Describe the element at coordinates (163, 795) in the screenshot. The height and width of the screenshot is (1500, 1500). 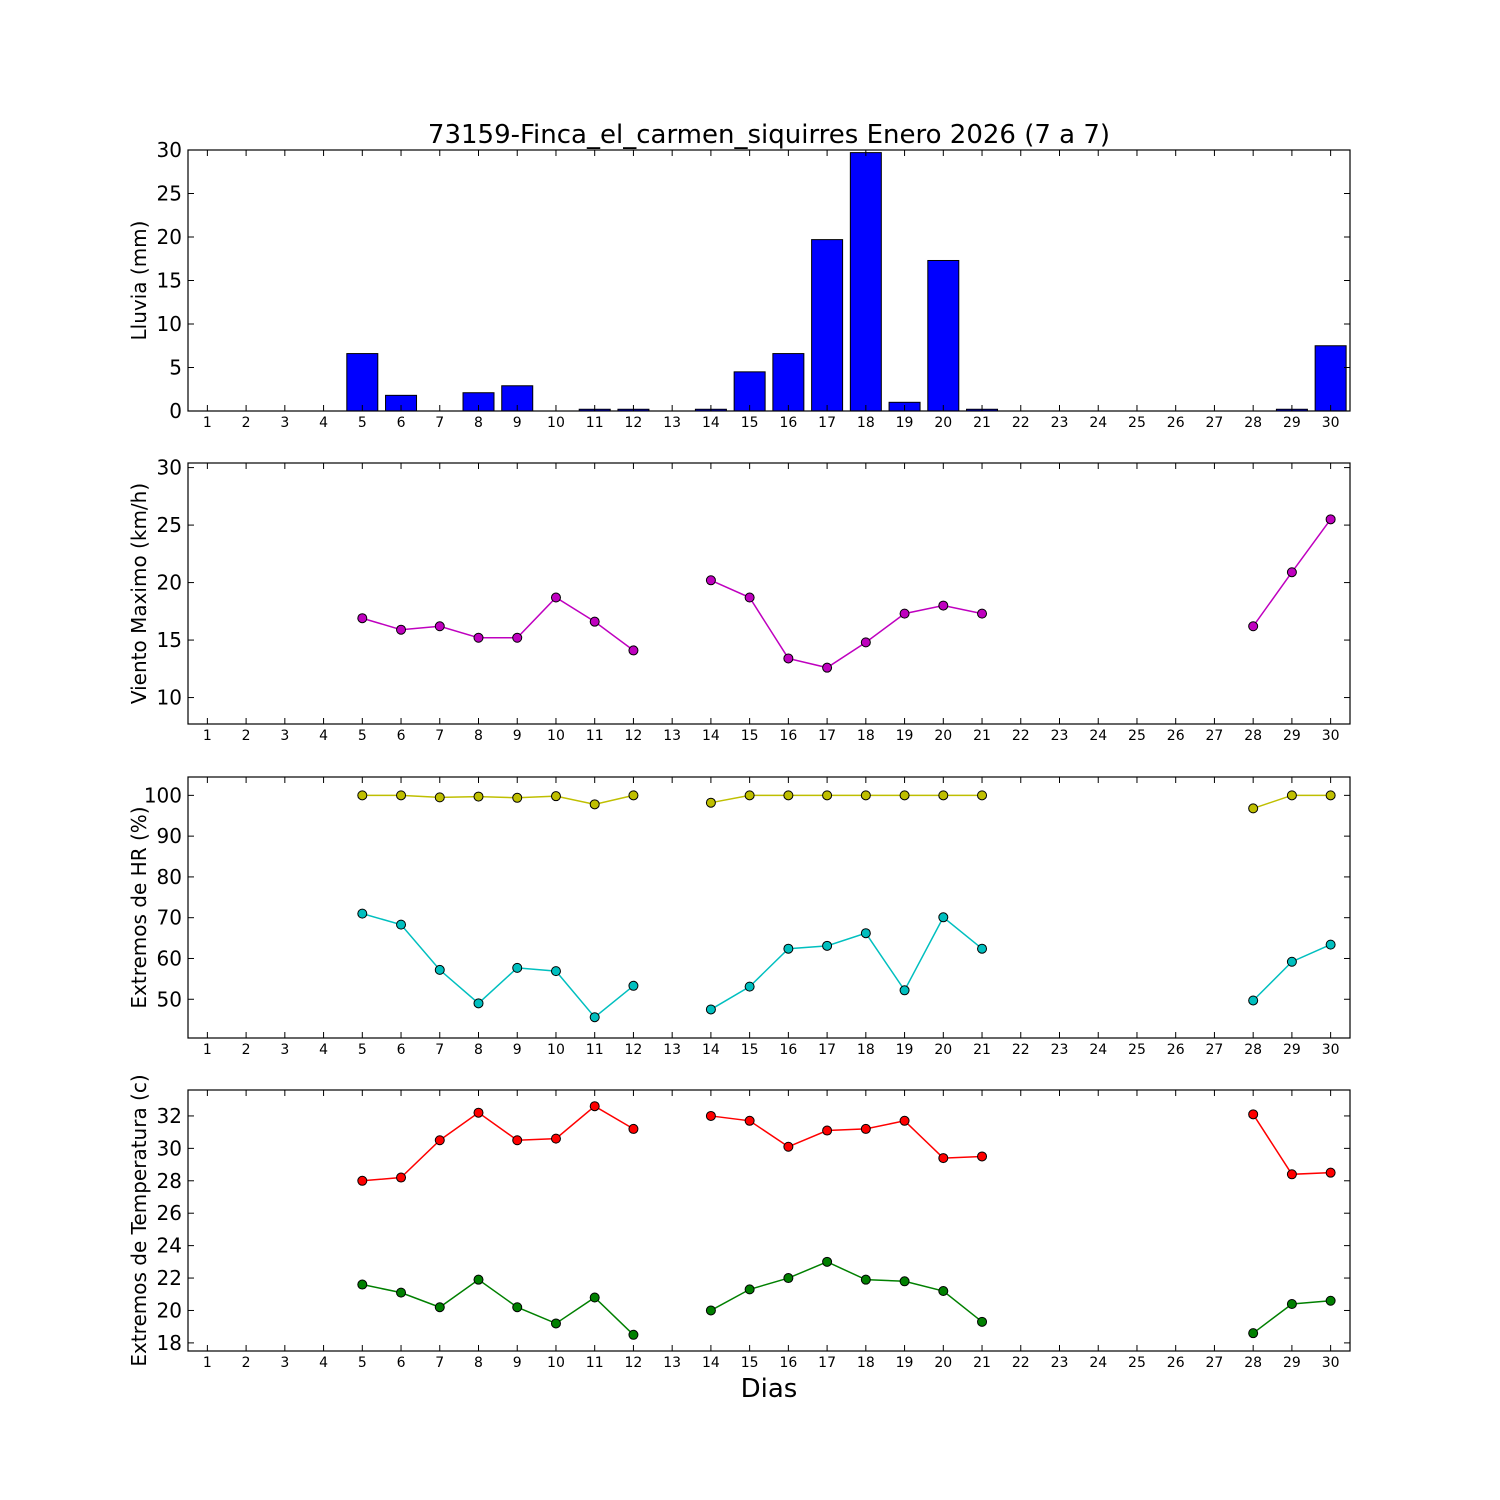
I see `y-tick-label: 100` at that location.